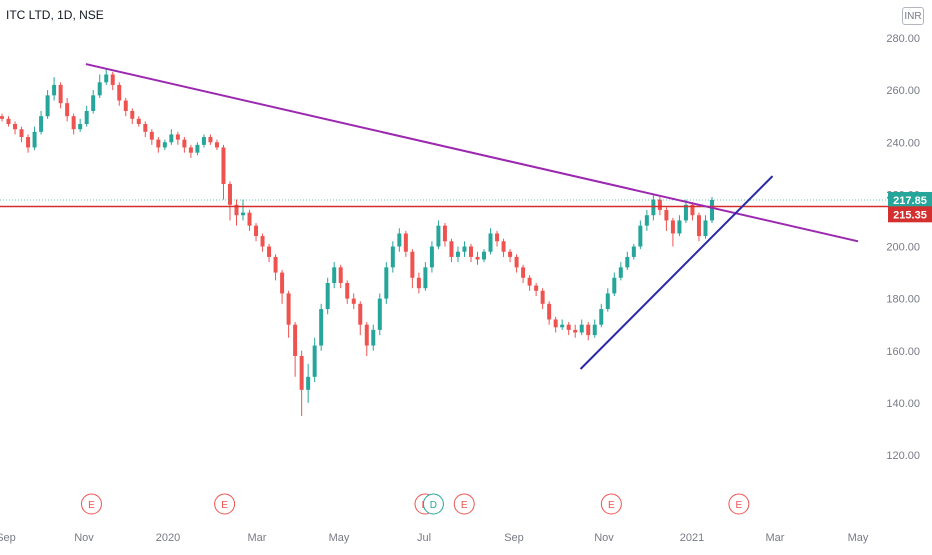  I want to click on level-price-label: 215.35, so click(910, 214).